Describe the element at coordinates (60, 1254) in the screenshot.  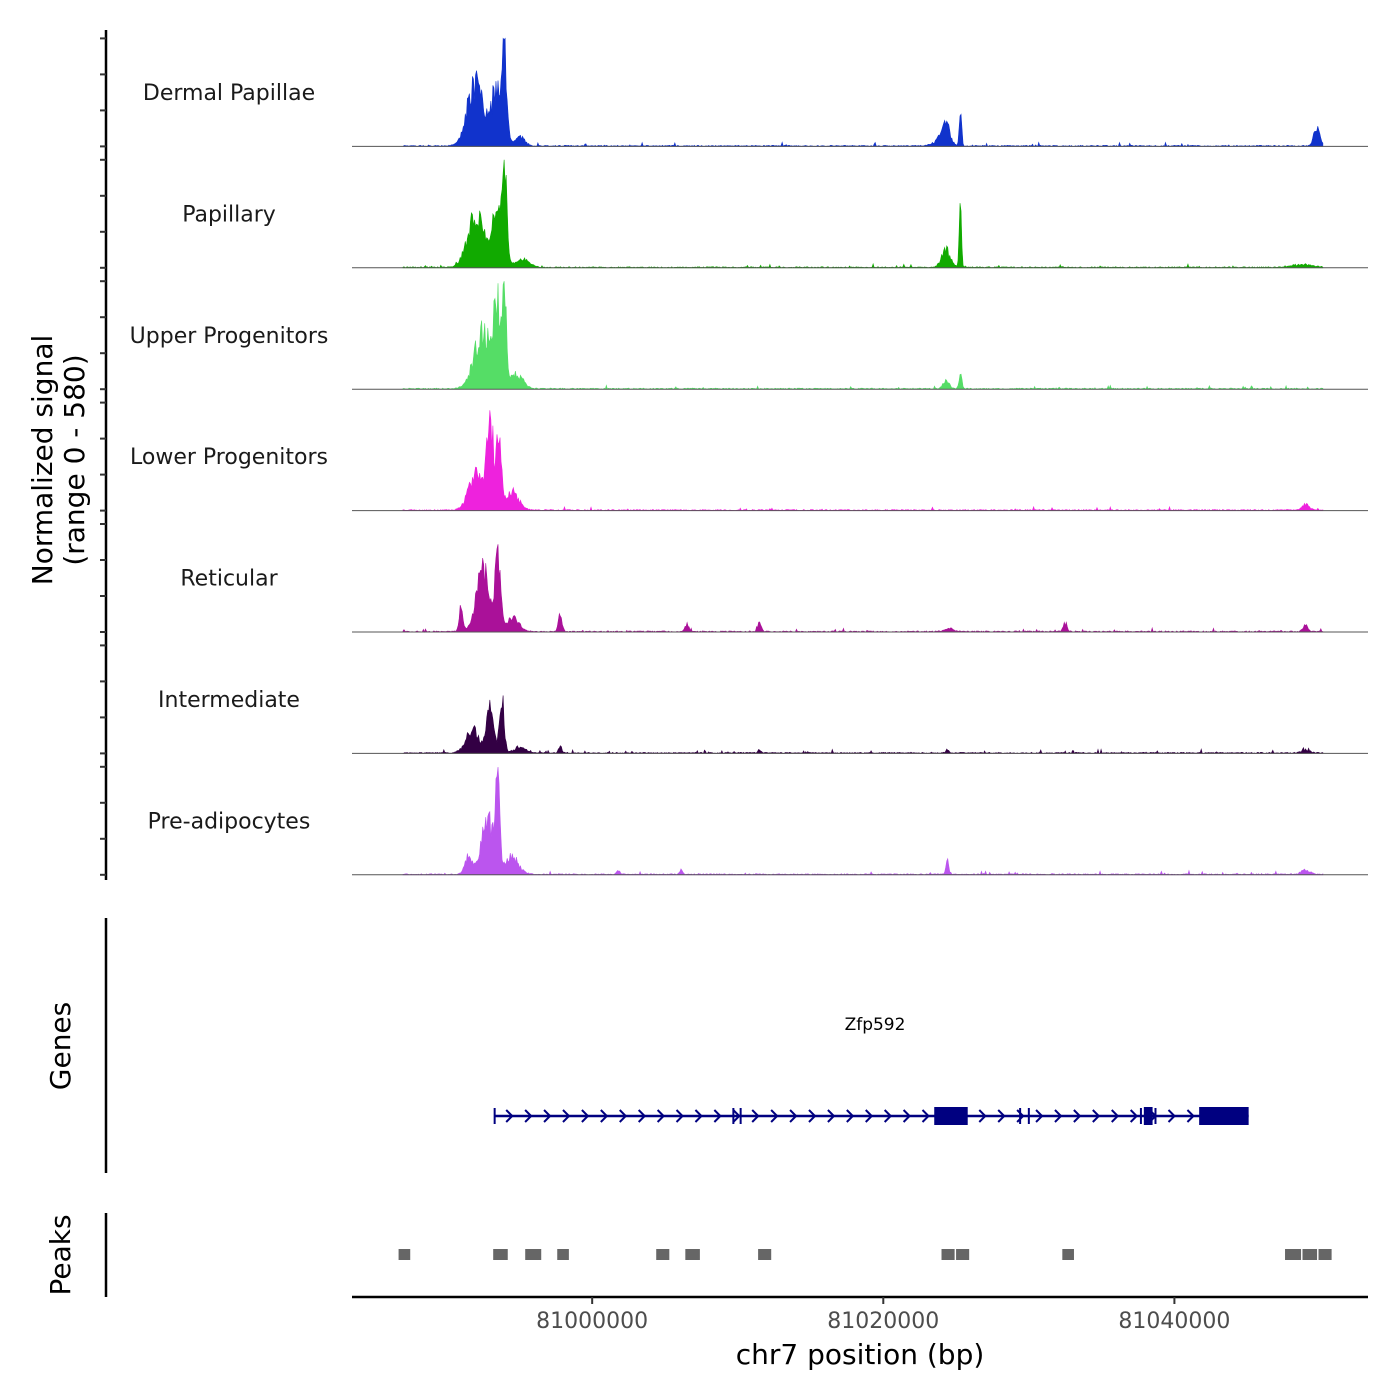
I see `peaks-side-label: Peaks` at that location.